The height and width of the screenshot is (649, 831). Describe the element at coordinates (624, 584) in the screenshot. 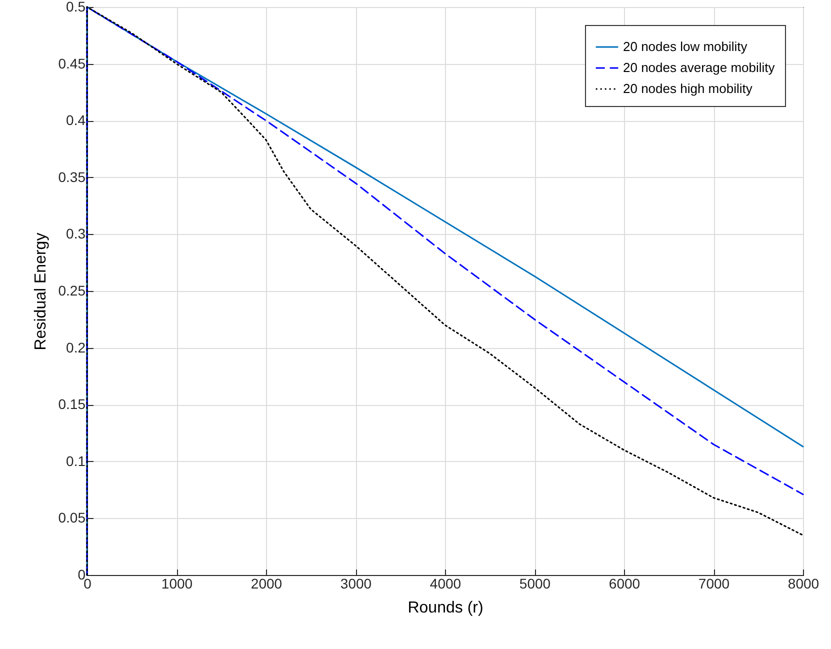

I see `x-tick-label: 6000` at that location.